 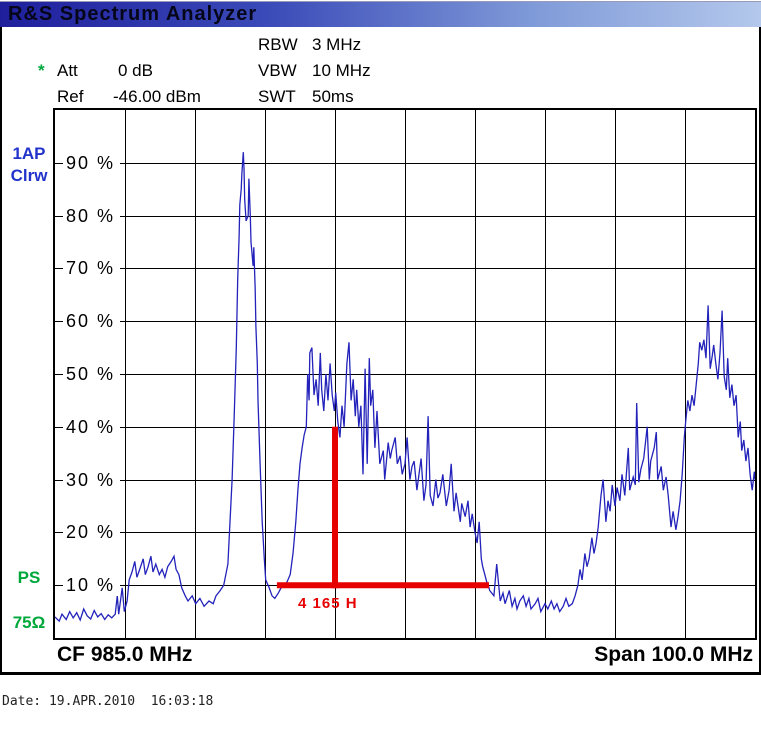 I want to click on y-axis-tick-label: 10 %, so click(x=92, y=585).